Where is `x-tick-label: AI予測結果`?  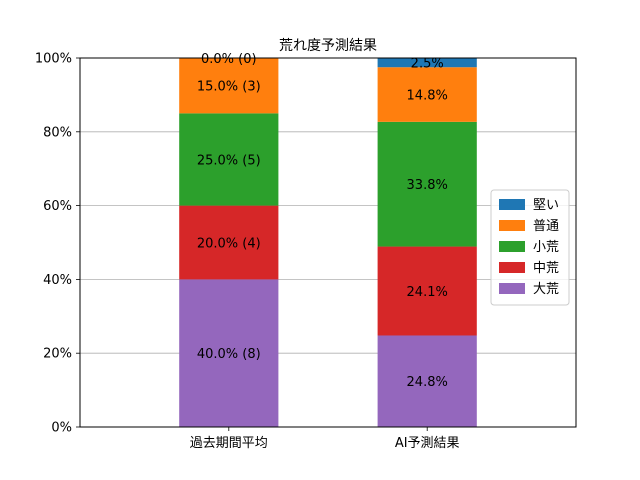
x-tick-label: AI予測結果 is located at coordinates (427, 443).